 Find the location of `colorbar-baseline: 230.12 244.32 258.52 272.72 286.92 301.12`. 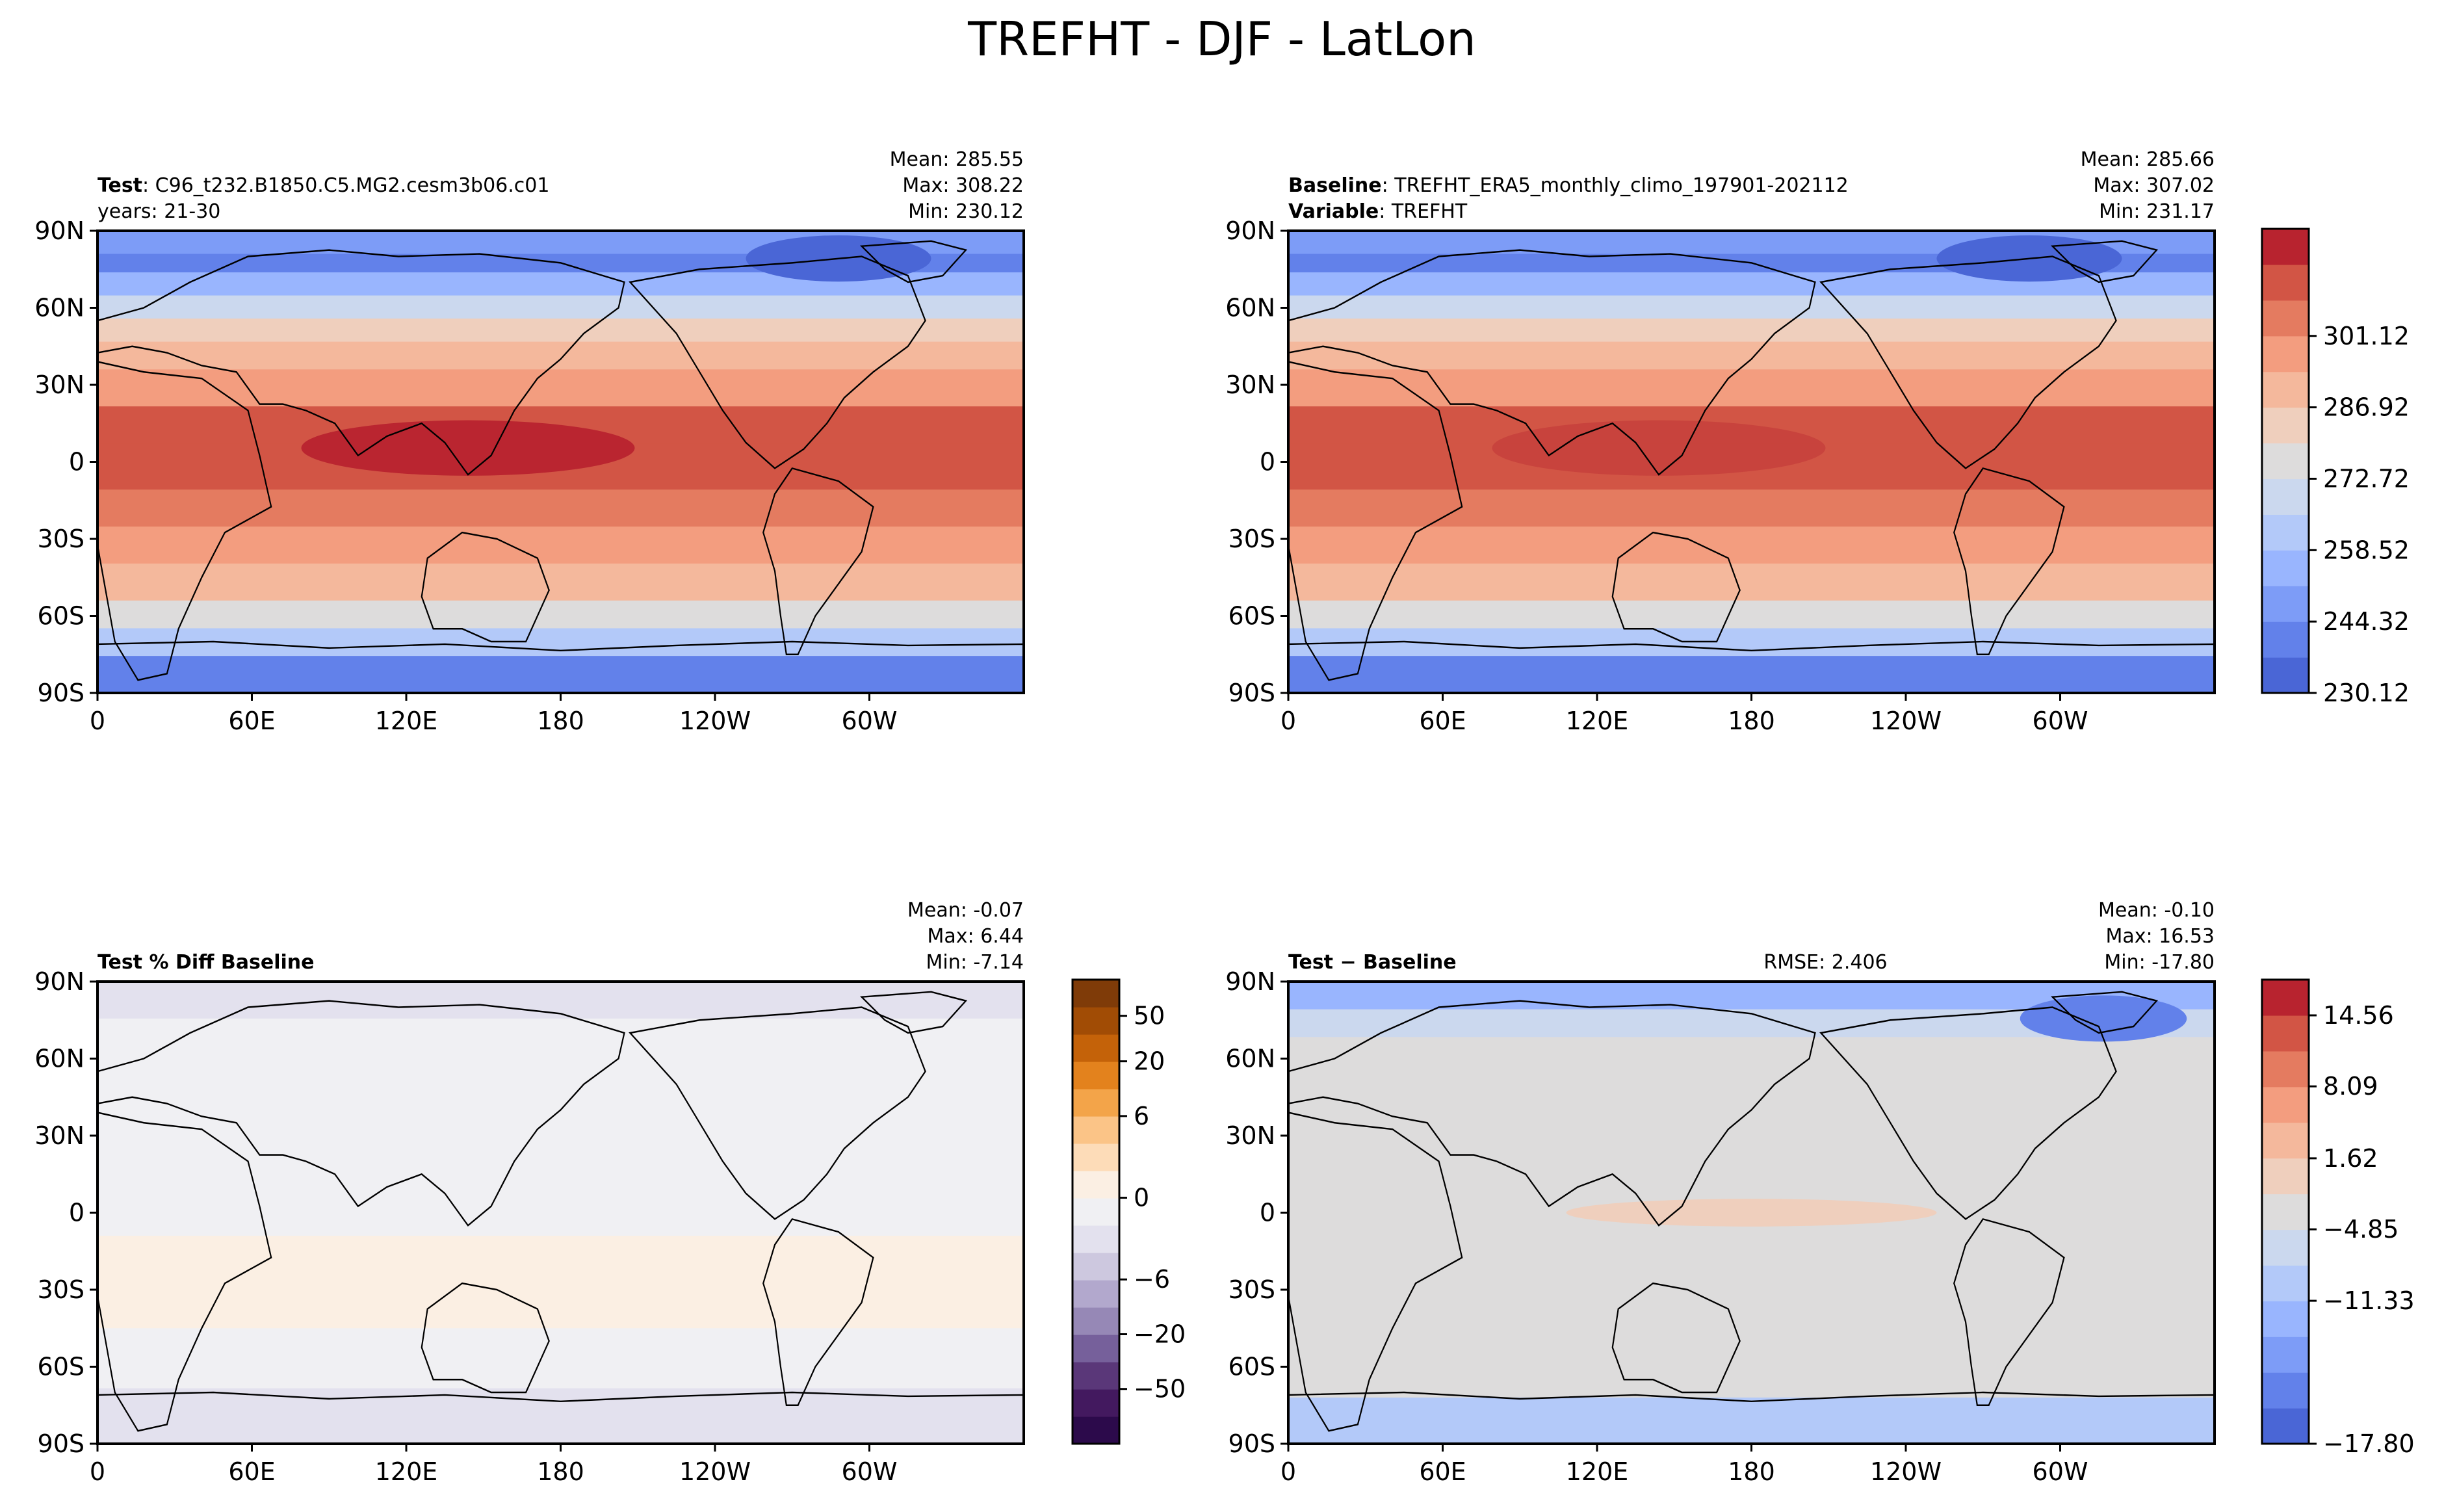

colorbar-baseline: 230.12 244.32 258.52 272.72 286.92 301.12 is located at coordinates (2336, 467).